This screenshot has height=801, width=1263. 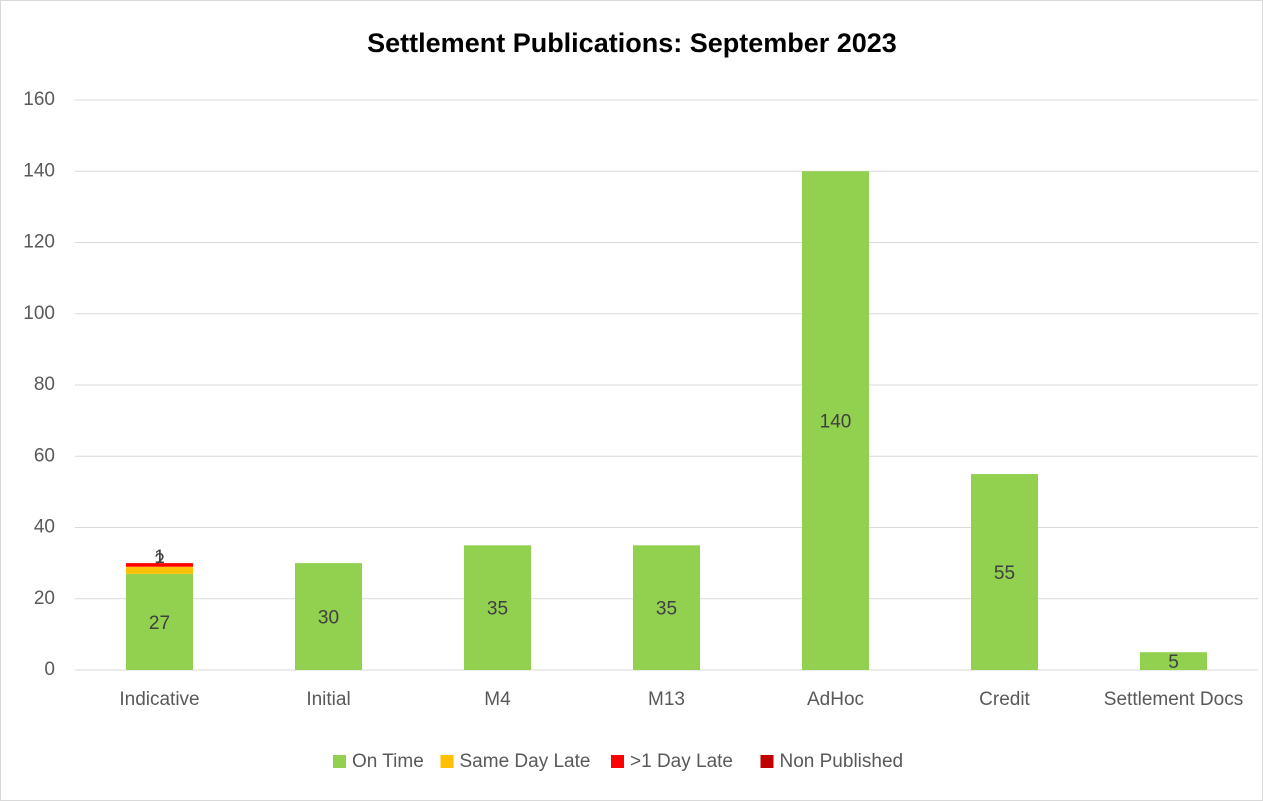 I want to click on legend-label: >1 Day Late, so click(x=681, y=761).